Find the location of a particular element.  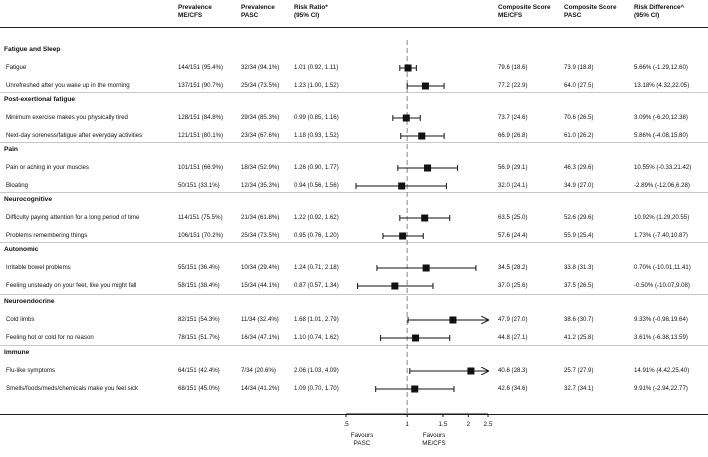

prevalence-pasc-value: 14/34 (41.2%) is located at coordinates (260, 388).